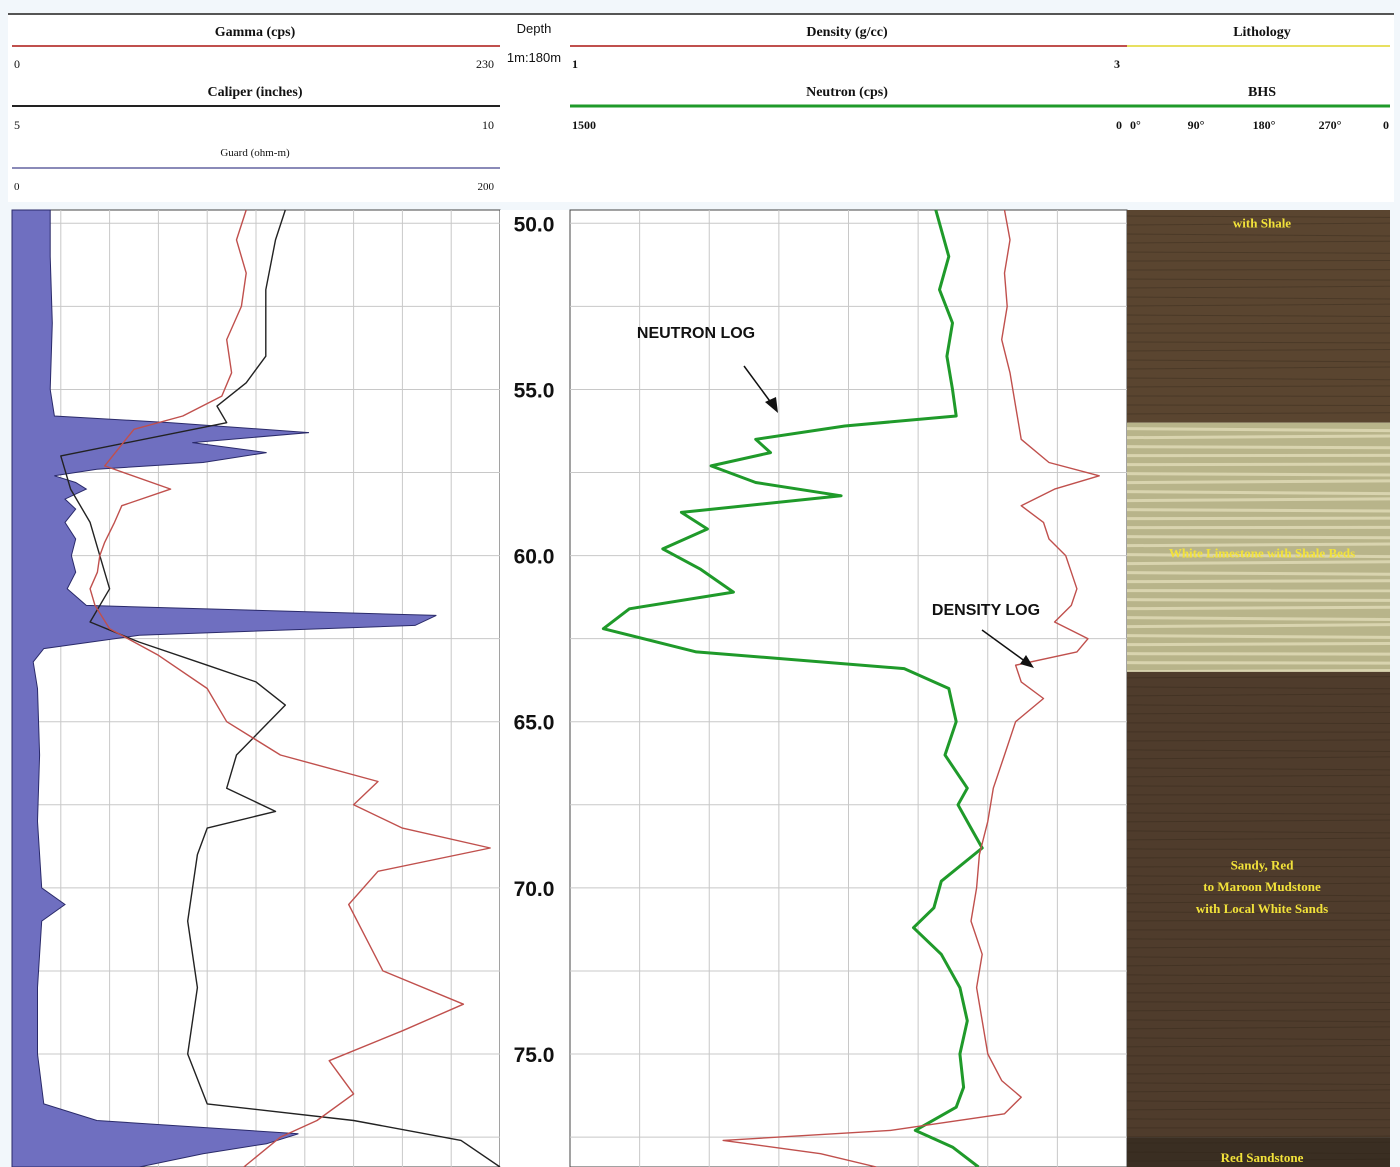 The height and width of the screenshot is (1167, 1400). What do you see at coordinates (1330, 125) in the screenshot?
I see `bhs-tick-270: 270°` at bounding box center [1330, 125].